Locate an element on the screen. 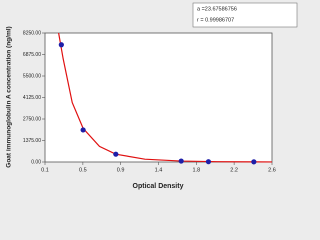  x-tick-label: 0.5 is located at coordinates (83, 170).